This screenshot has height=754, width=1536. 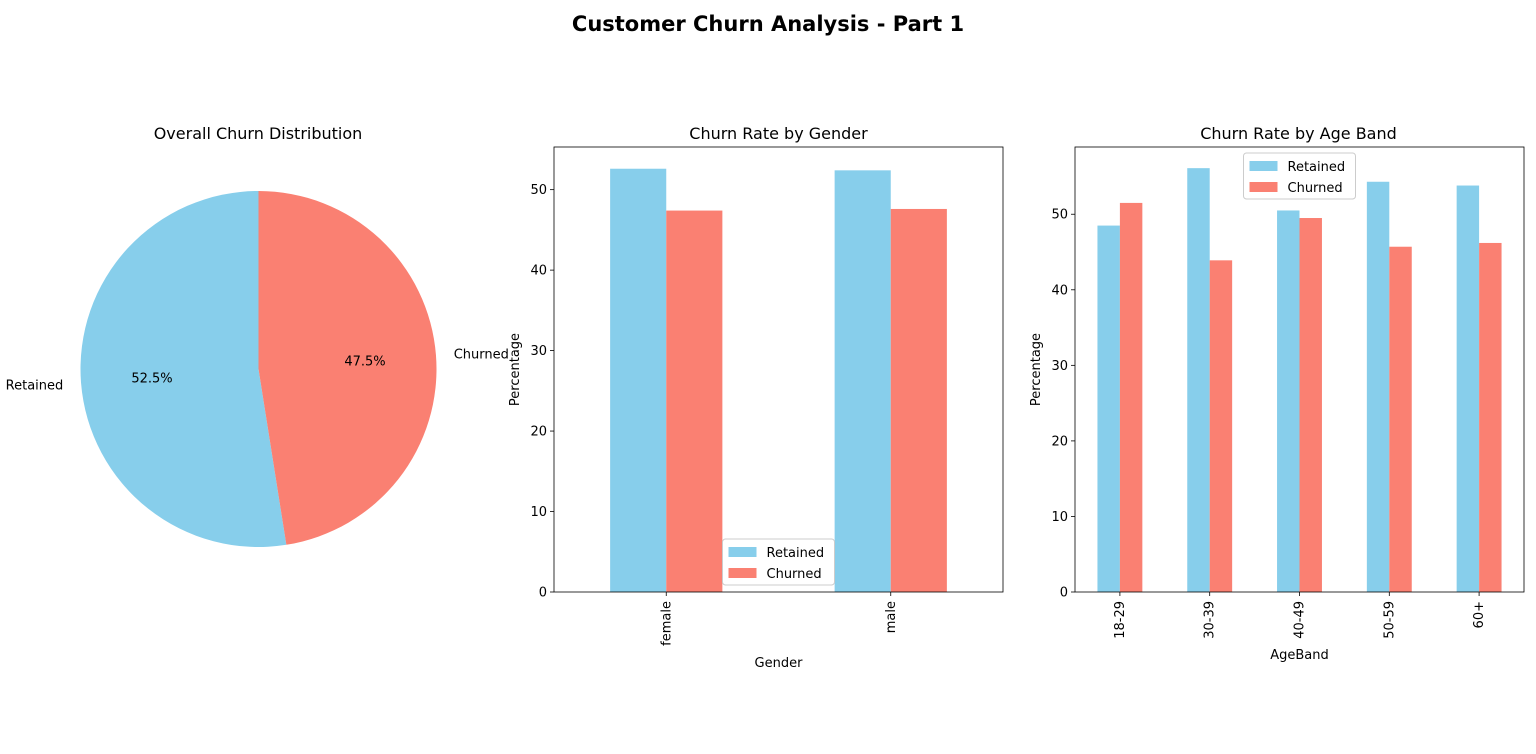 I want to click on age-bar-churned-60+, so click(x=1490, y=417).